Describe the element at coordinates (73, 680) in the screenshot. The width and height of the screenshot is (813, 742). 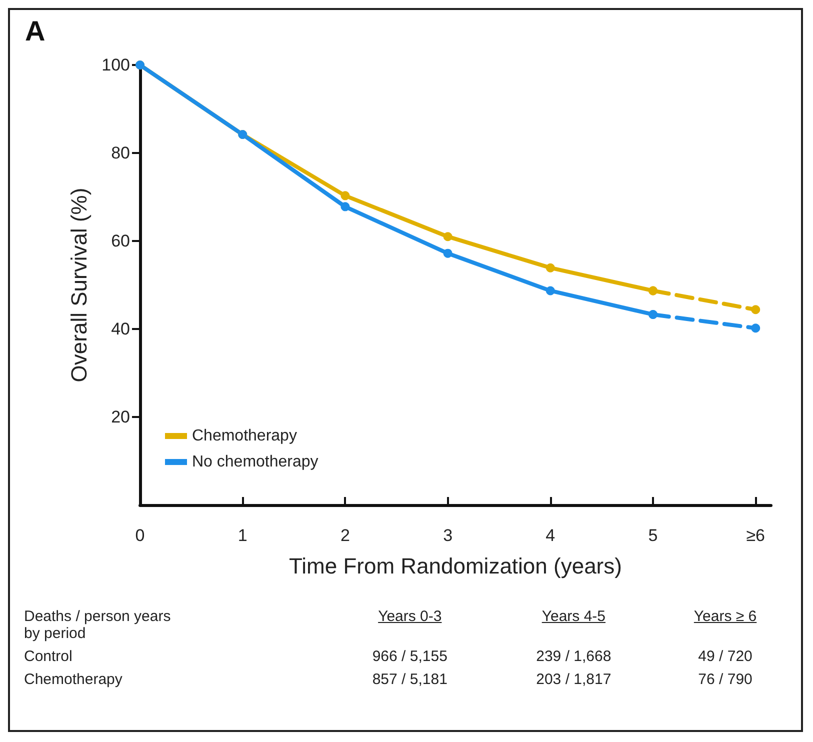
I see `text: Chemotherapy` at that location.